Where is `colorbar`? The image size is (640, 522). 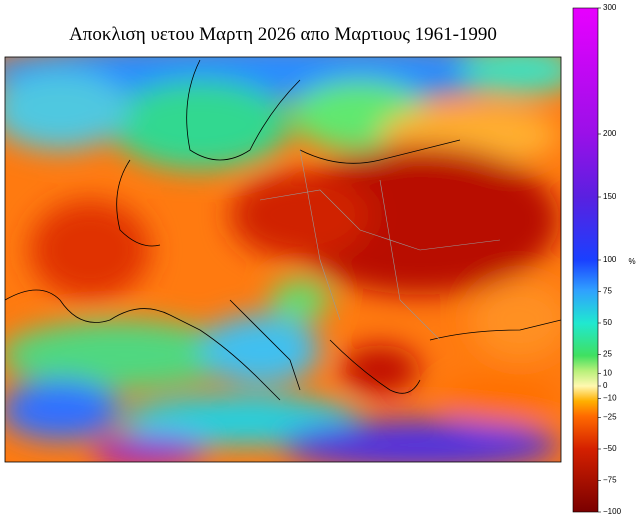 colorbar is located at coordinates (585, 260).